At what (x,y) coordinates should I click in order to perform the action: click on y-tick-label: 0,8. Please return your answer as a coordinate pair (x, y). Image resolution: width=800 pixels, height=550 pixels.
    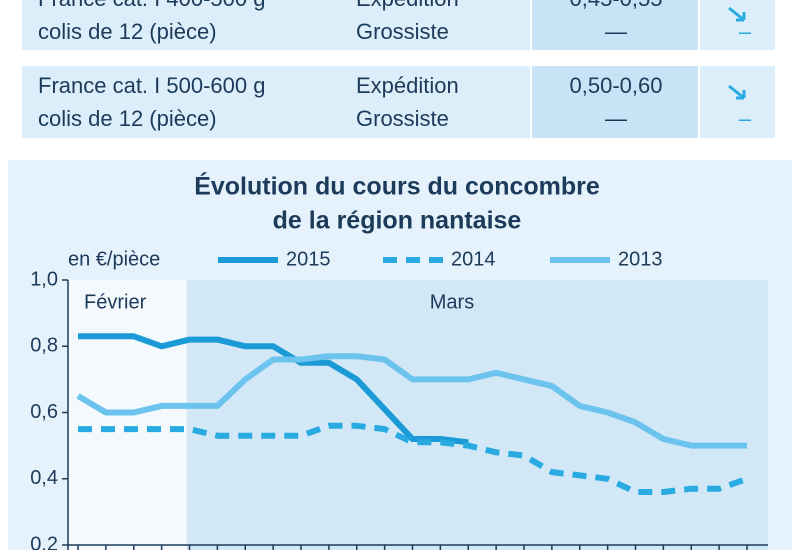
    Looking at the image, I should click on (44, 346).